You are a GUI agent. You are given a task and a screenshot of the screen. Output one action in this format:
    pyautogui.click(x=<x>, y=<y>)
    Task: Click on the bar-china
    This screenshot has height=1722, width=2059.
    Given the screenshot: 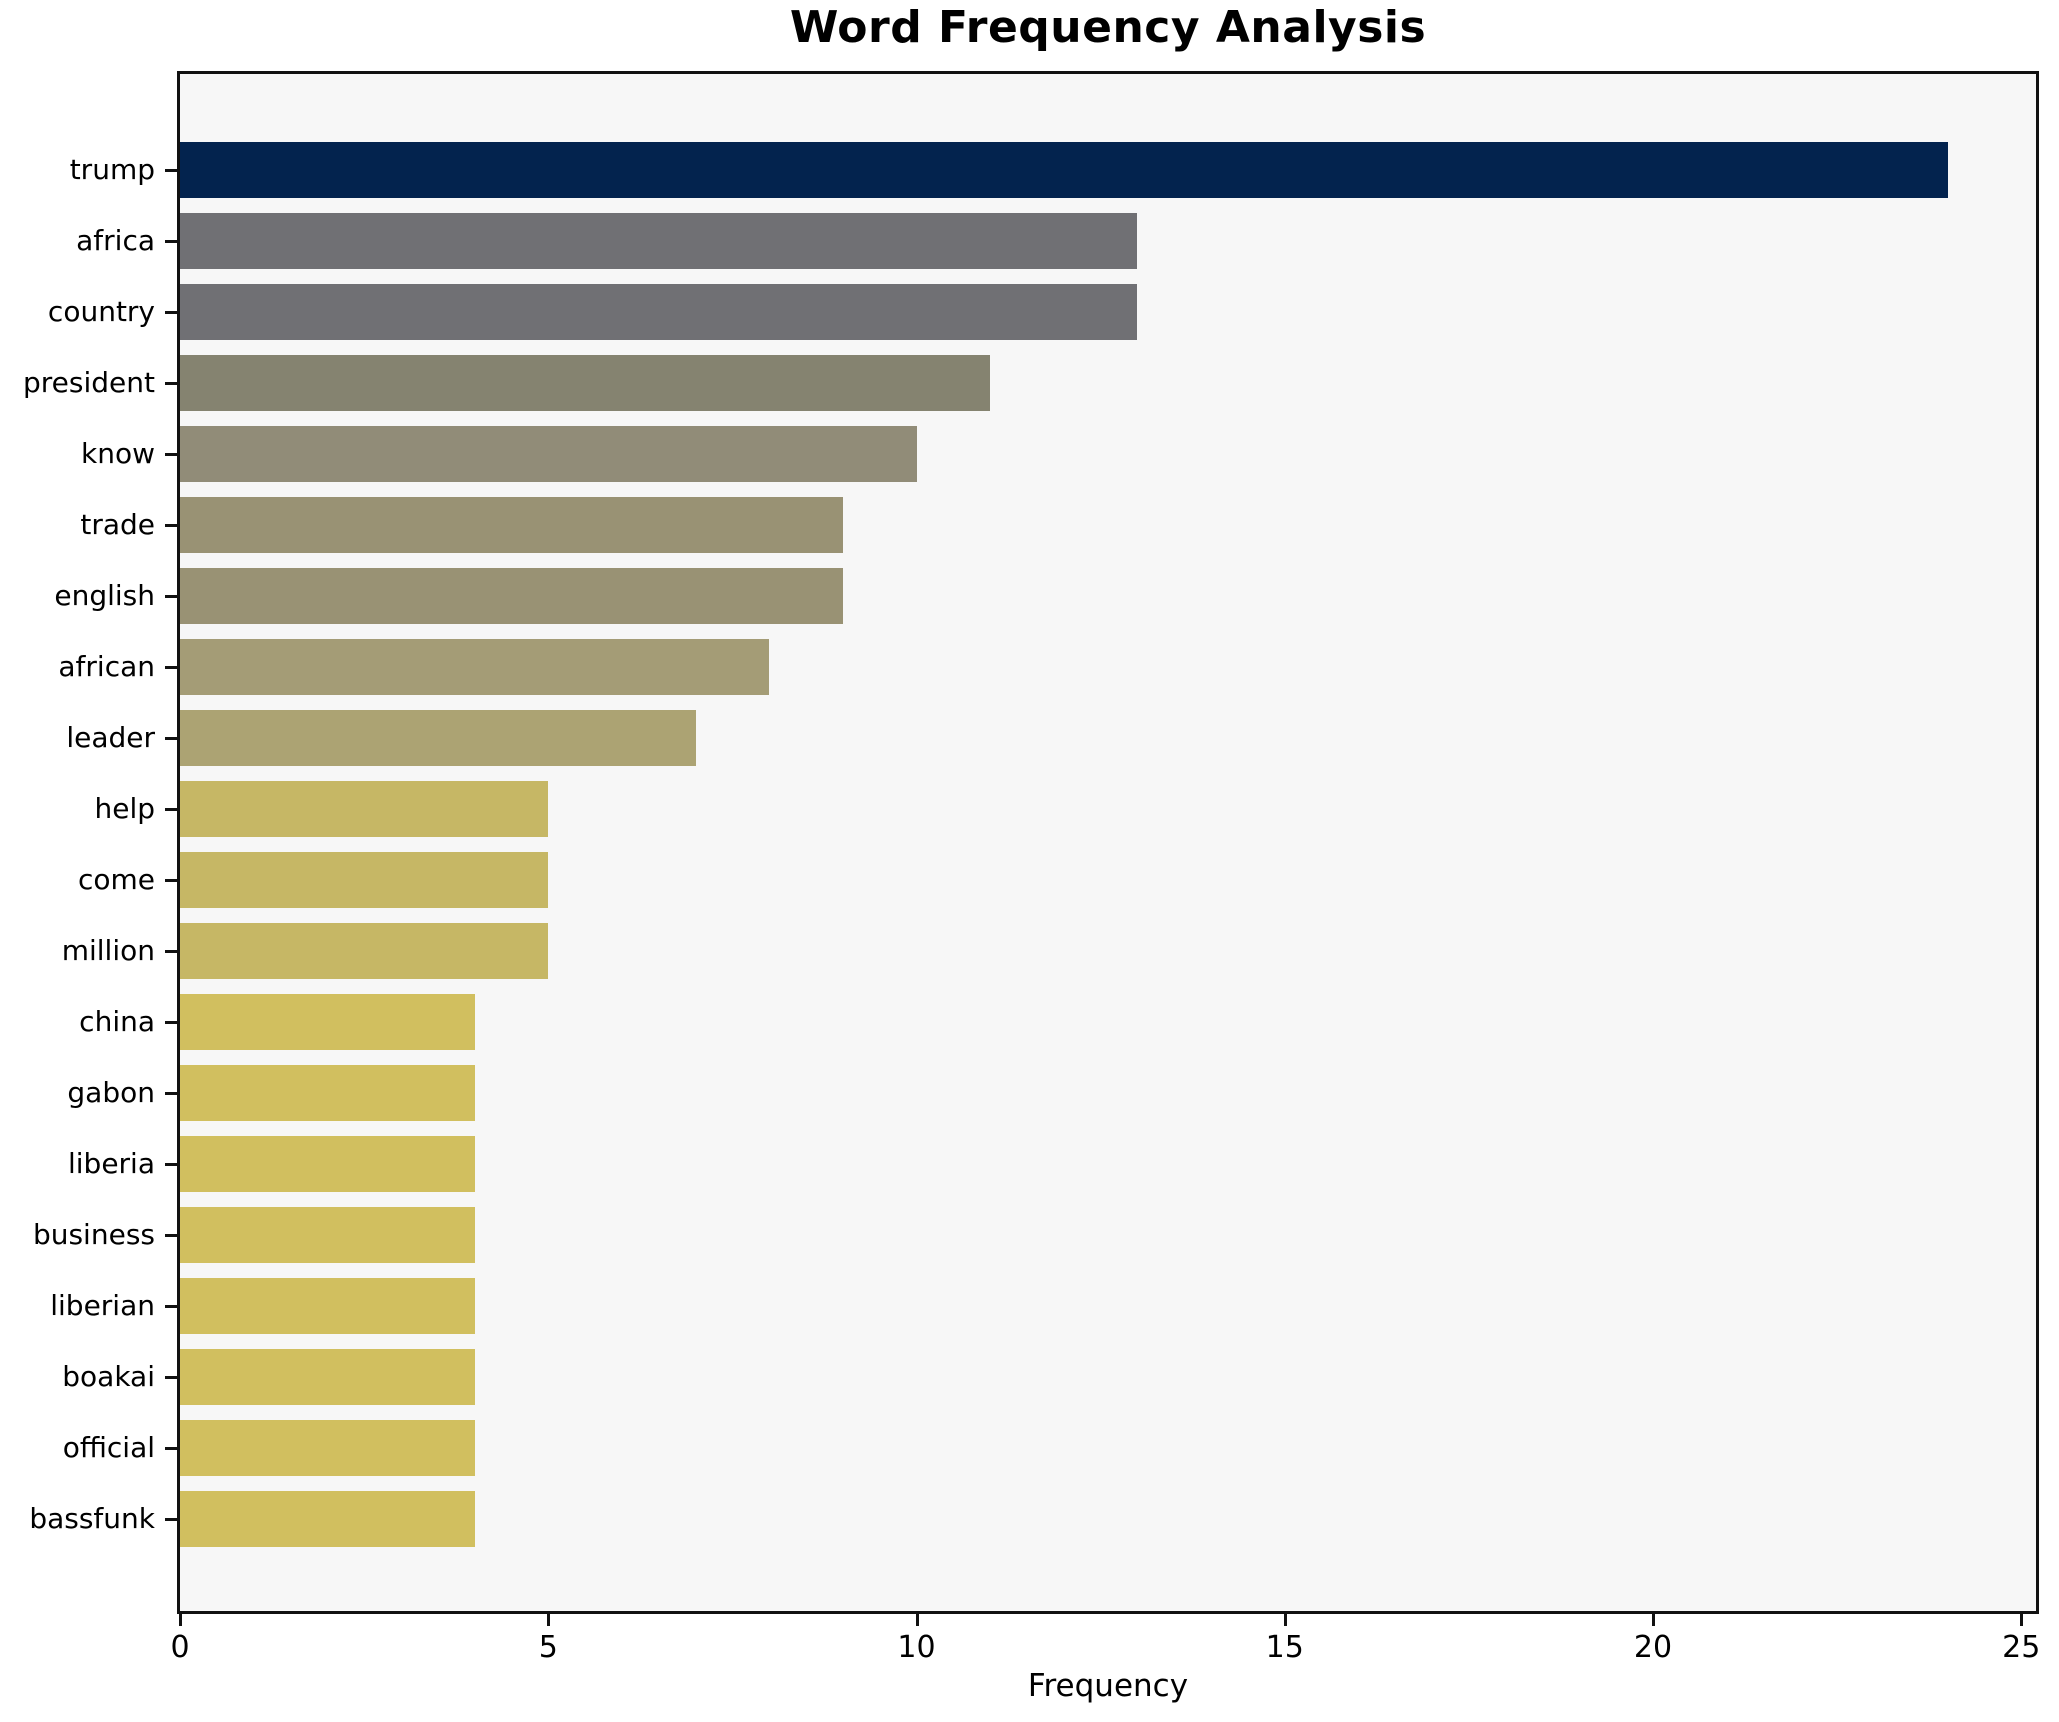 What is the action you would take?
    pyautogui.click(x=327, y=1022)
    